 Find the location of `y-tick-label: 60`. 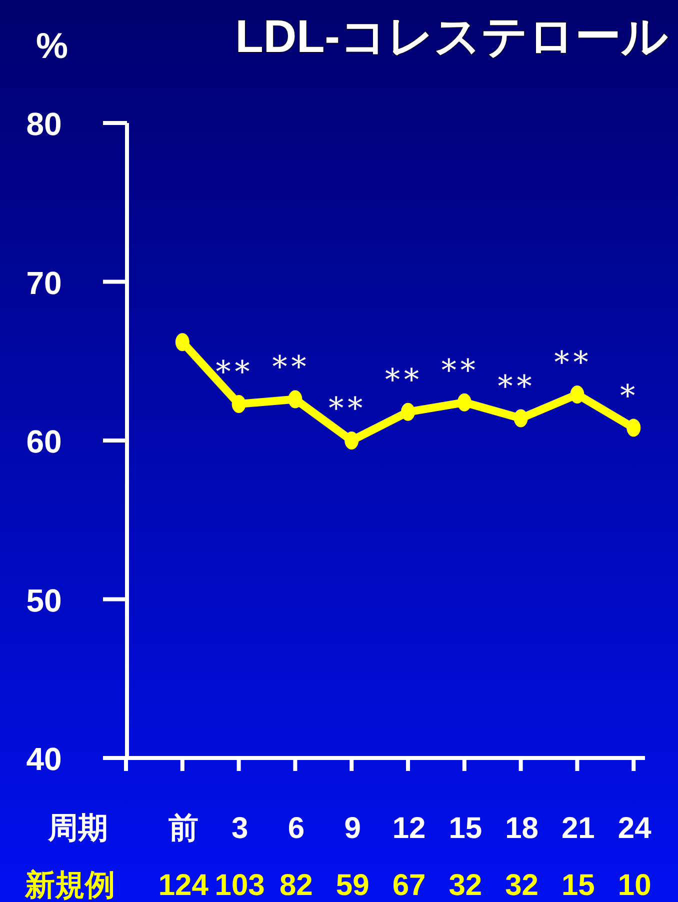

y-tick-label: 60 is located at coordinates (44, 442).